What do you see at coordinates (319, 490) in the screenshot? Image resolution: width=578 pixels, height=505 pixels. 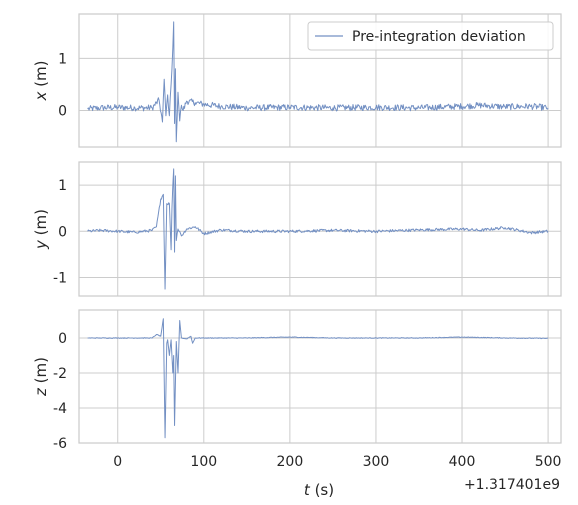 I see `x-axis-title: t (s)` at bounding box center [319, 490].